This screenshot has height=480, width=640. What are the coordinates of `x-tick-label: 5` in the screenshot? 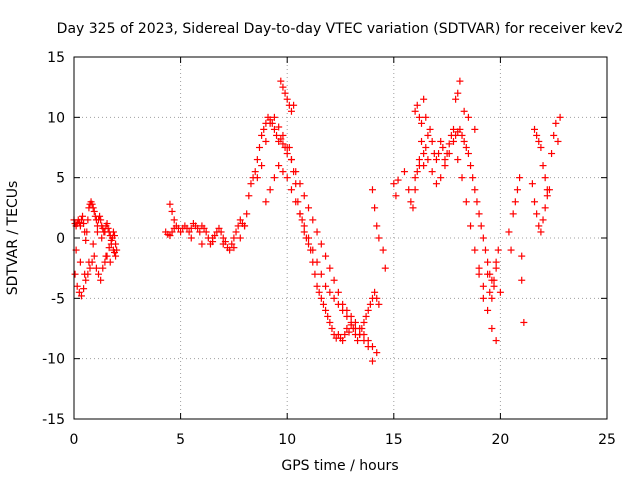 It's located at (180, 440).